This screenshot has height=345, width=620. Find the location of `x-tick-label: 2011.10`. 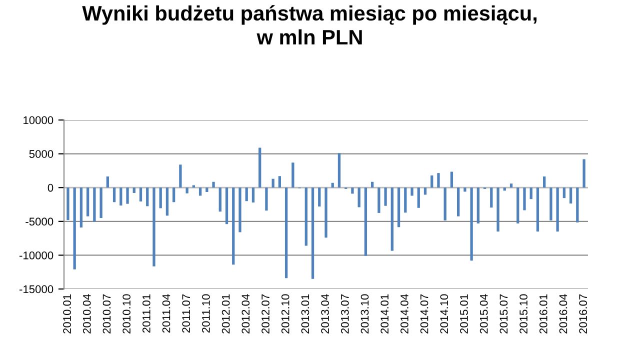

x-tick-label: 2011.10 is located at coordinates (206, 313).